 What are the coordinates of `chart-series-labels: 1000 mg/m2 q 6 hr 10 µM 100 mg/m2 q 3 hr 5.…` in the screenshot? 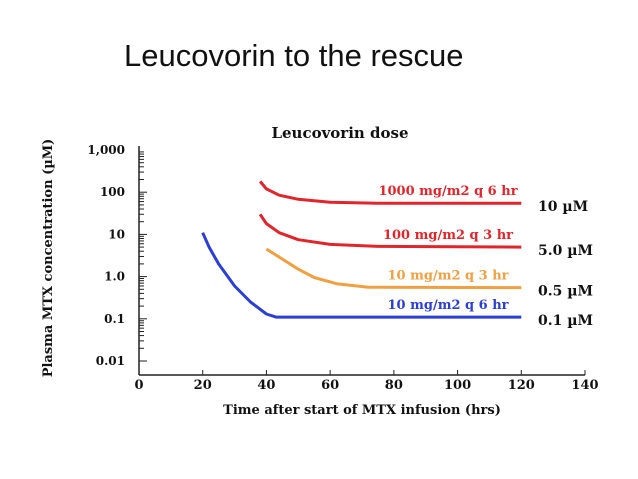 It's located at (485, 256).